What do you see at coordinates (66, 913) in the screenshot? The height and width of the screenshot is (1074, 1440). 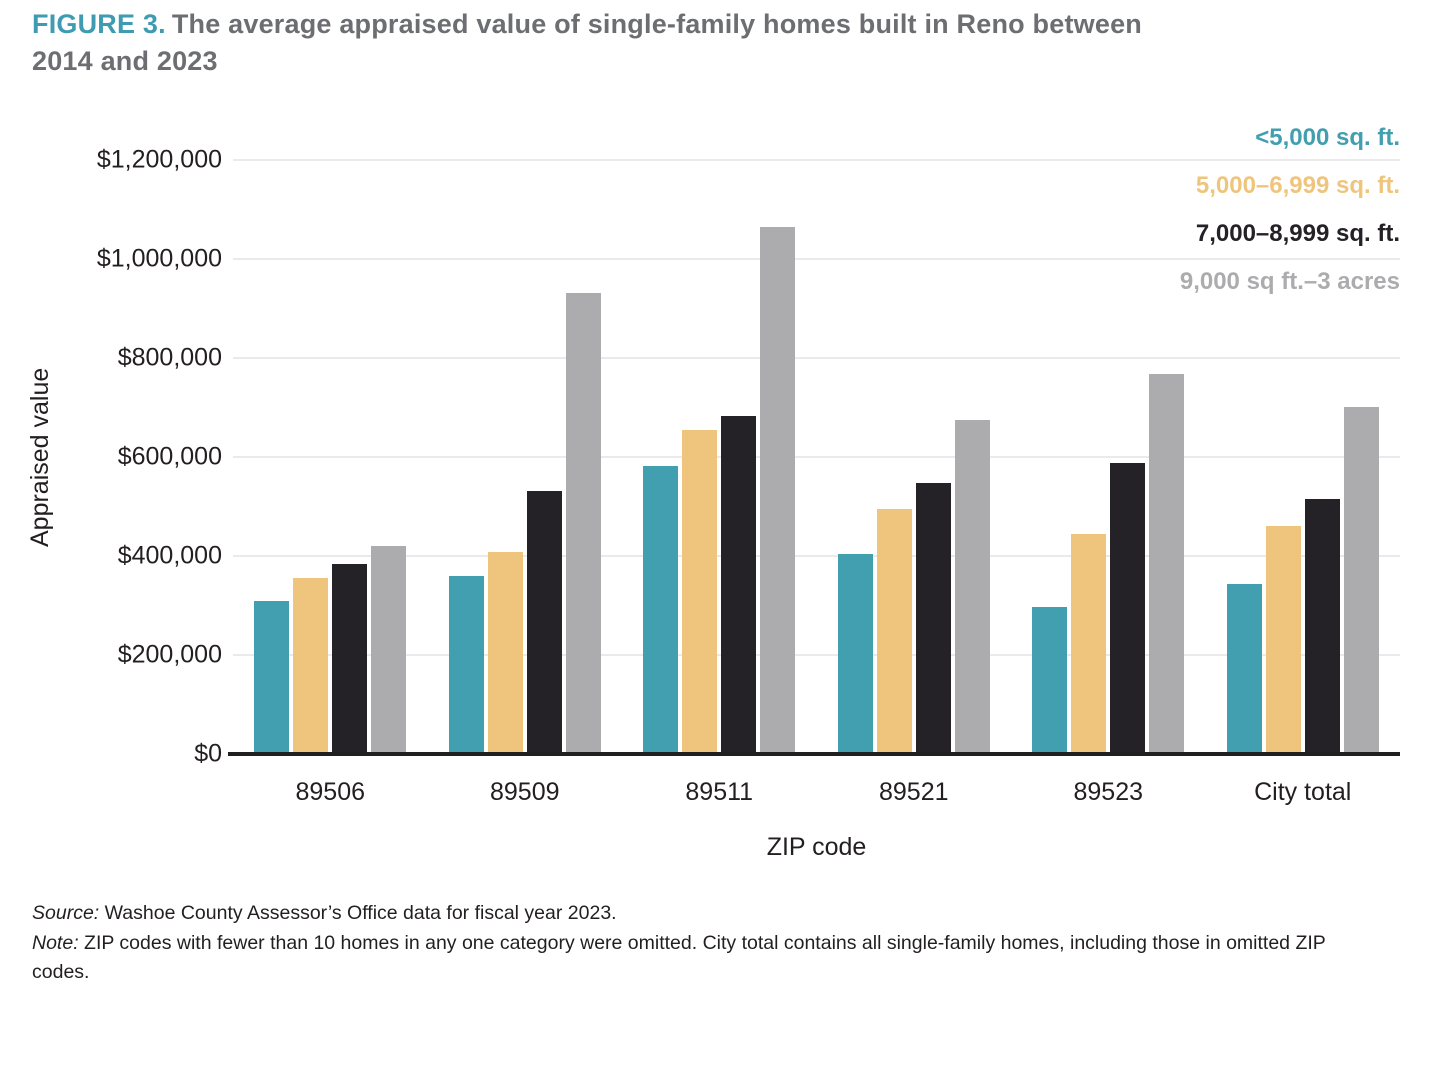 I see `source-label: Source:` at bounding box center [66, 913].